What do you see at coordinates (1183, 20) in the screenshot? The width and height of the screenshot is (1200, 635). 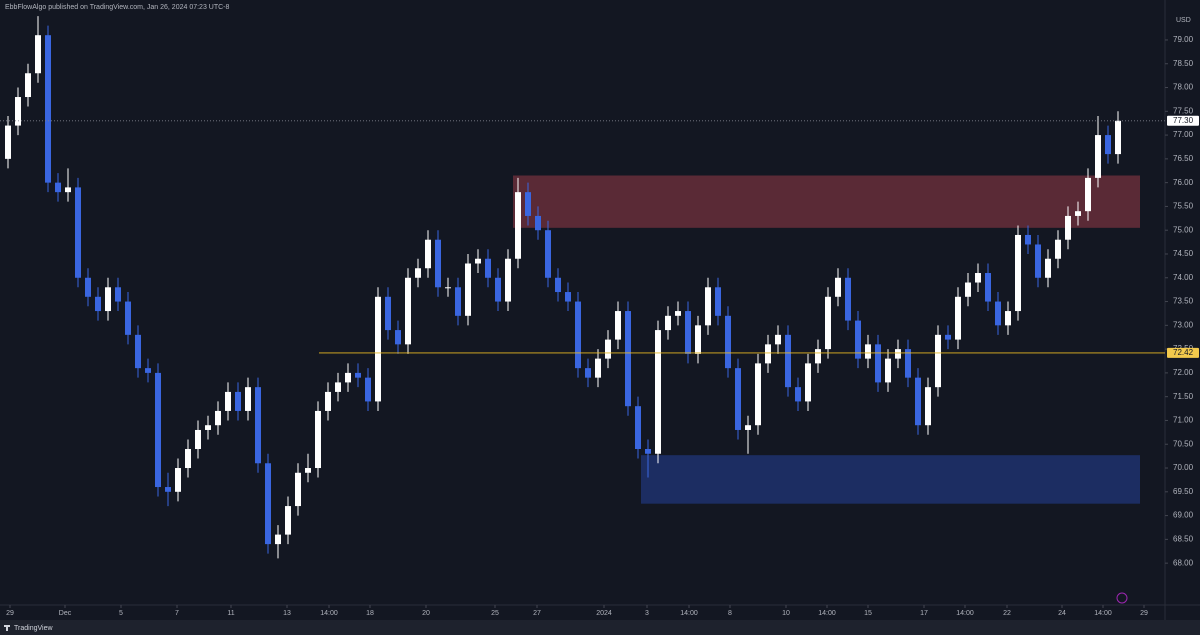 I see `currency: USD` at bounding box center [1183, 20].